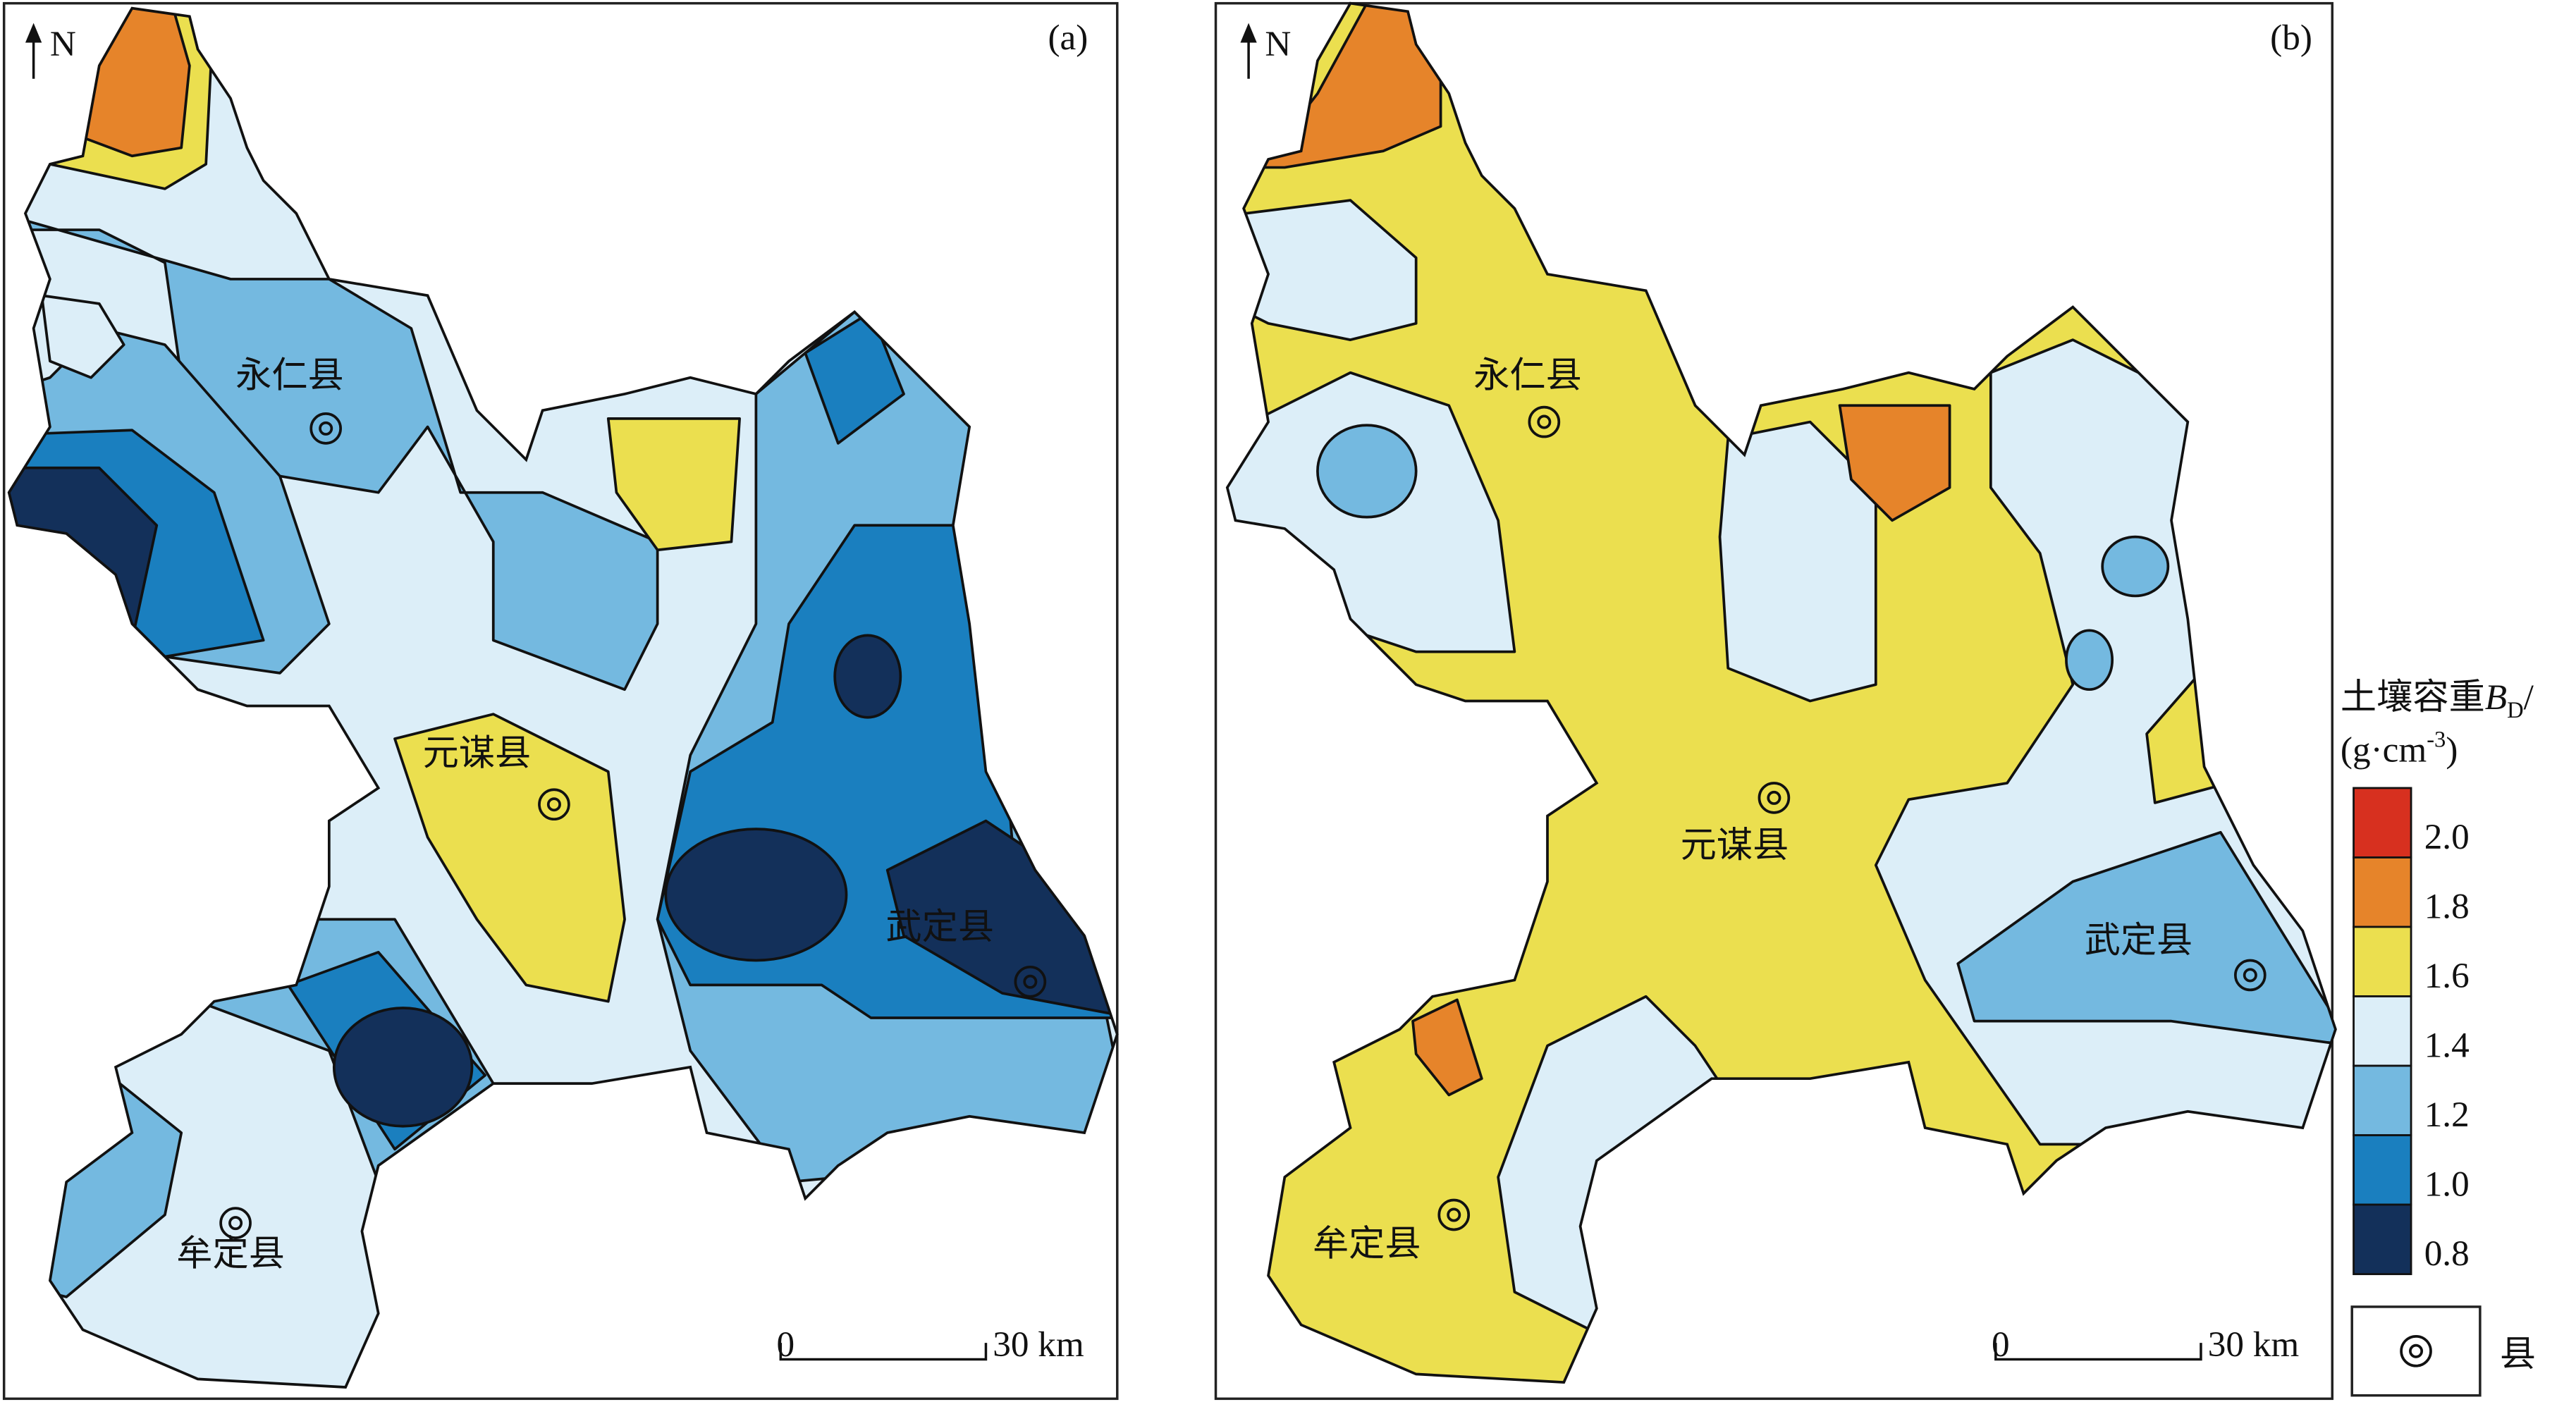 Image resolution: width=2576 pixels, height=1402 pixels. I want to click on legend-slash: /, so click(2529, 697).